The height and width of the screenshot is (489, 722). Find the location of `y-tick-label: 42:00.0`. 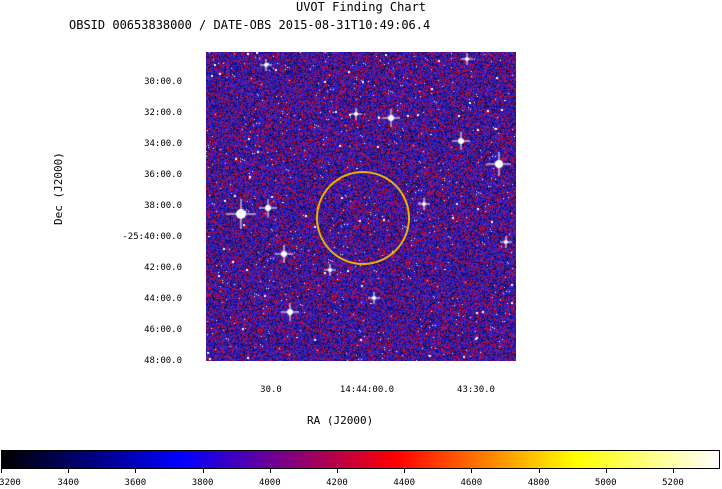

y-tick-label: 42:00.0 is located at coordinates (163, 268).